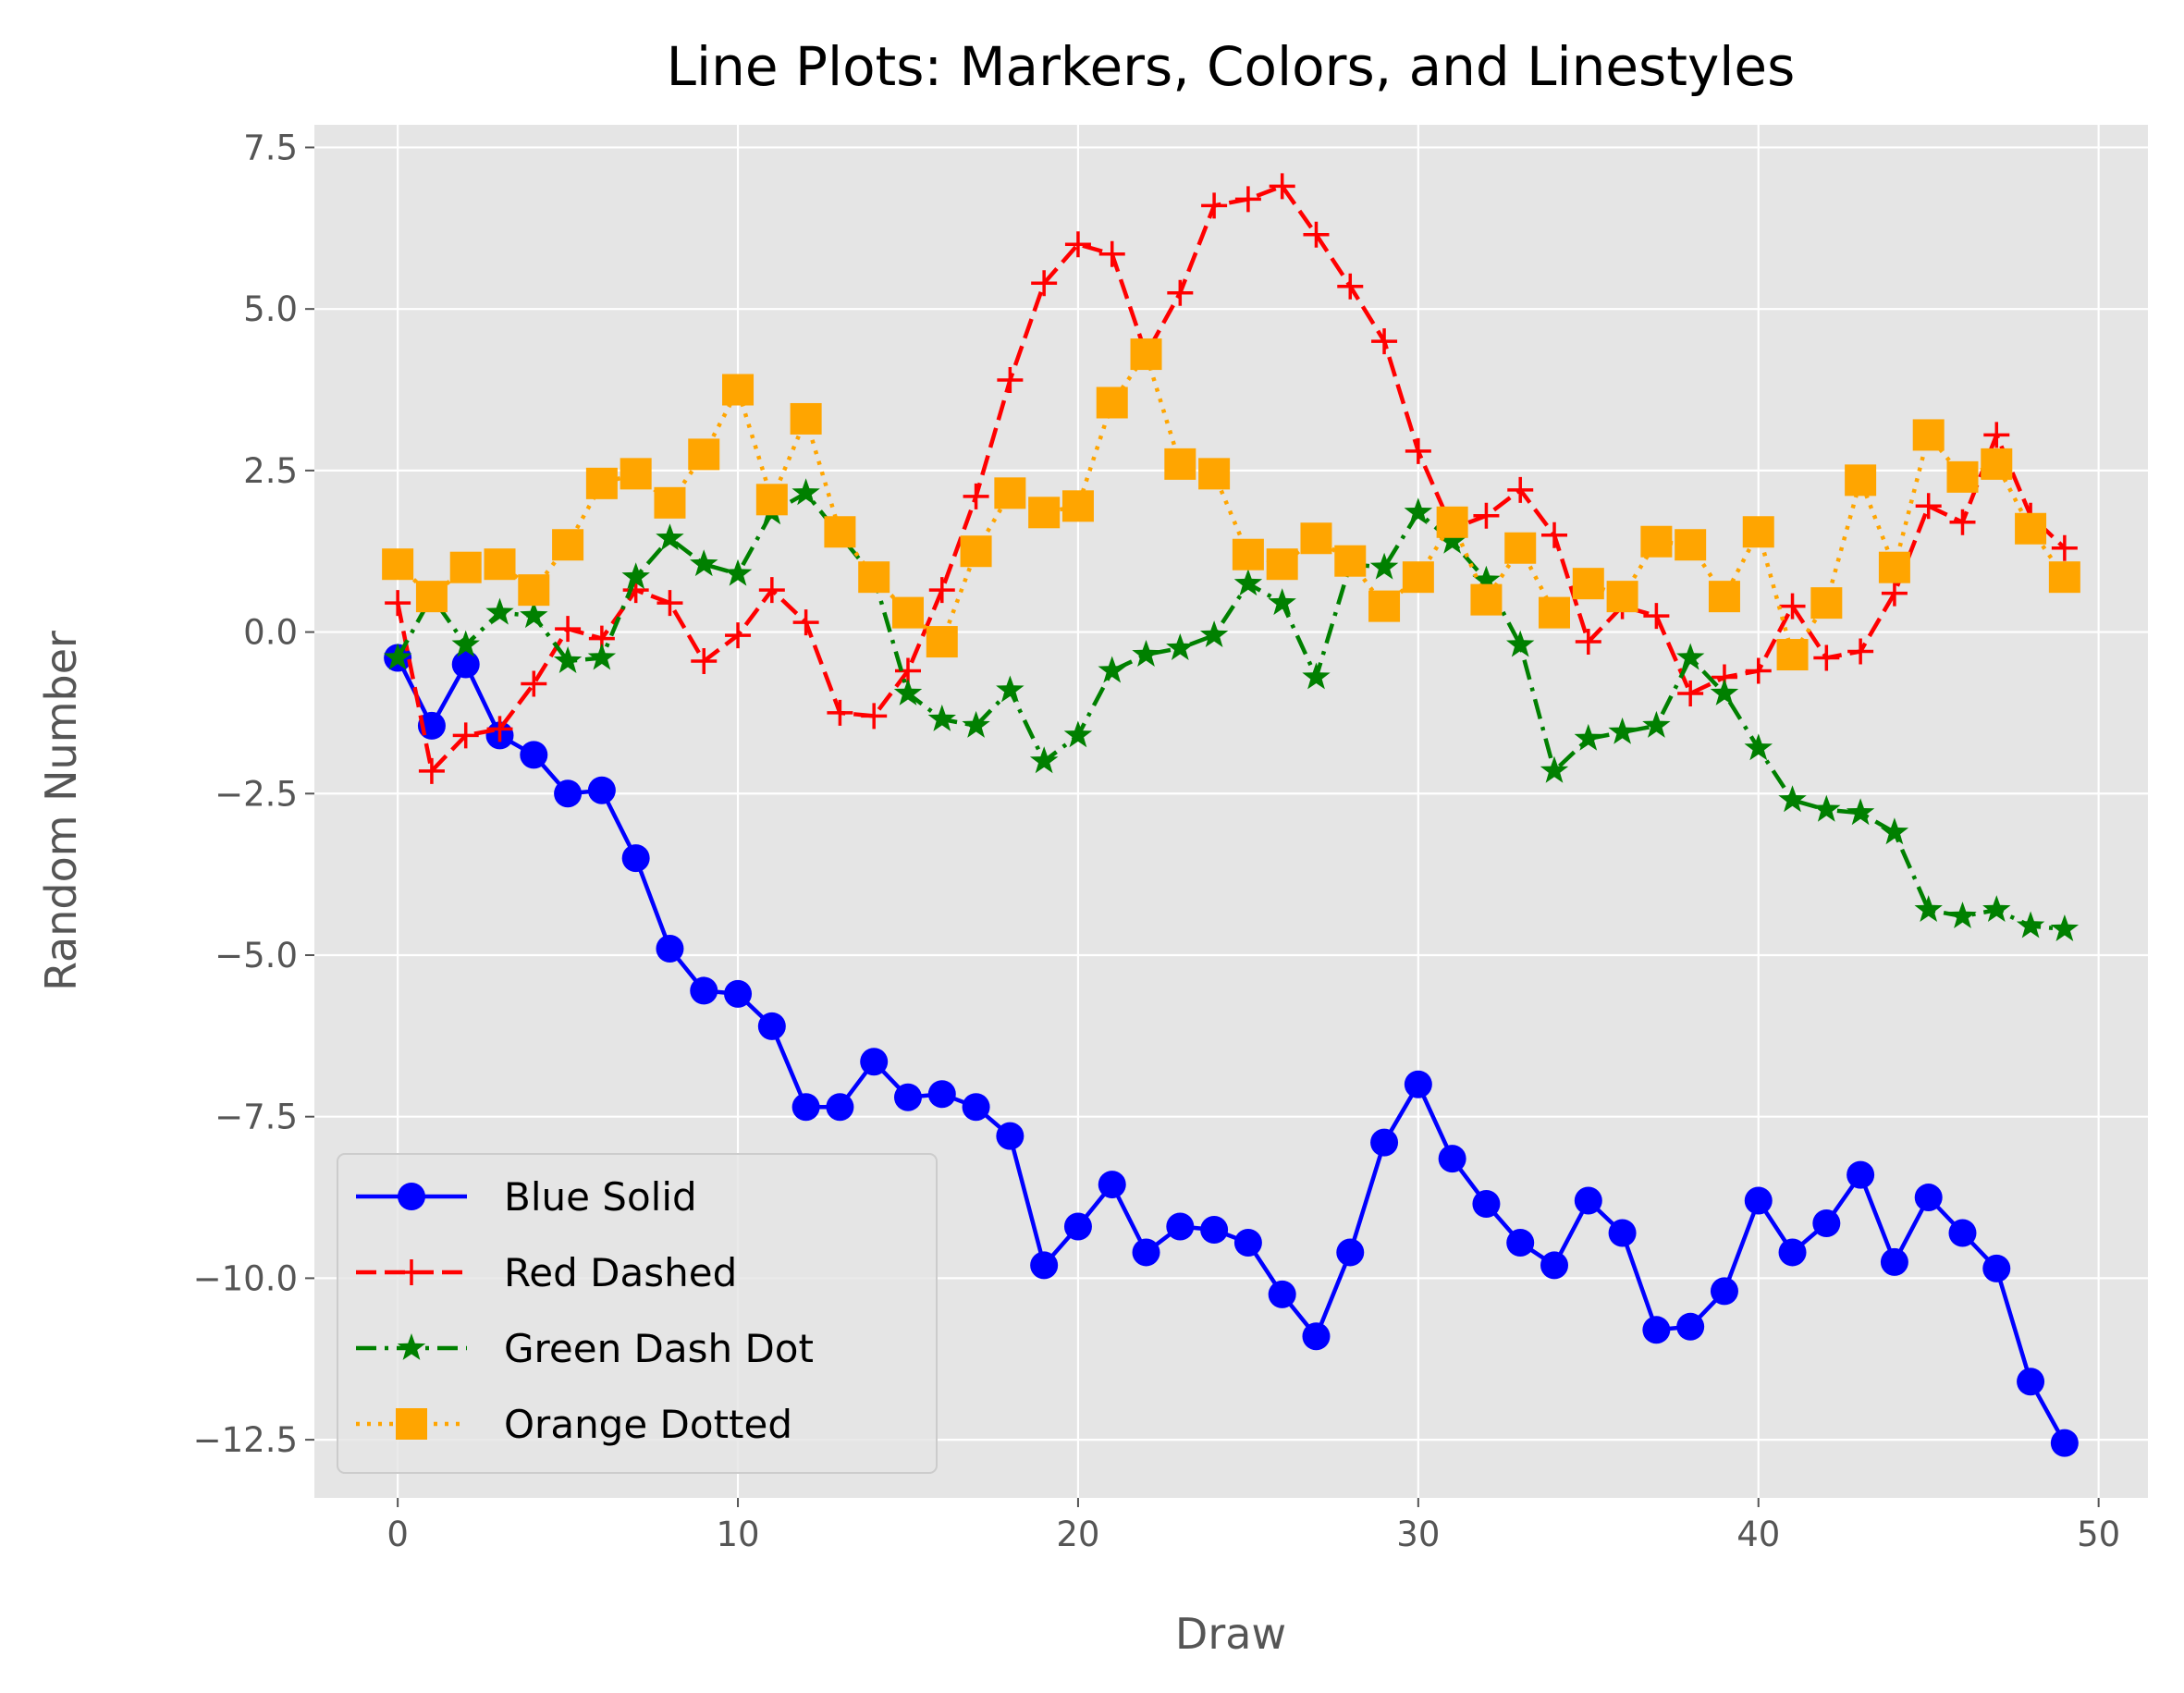 The image size is (2184, 1693). I want to click on legend-marker-orange-dotted, so click(411, 1424).